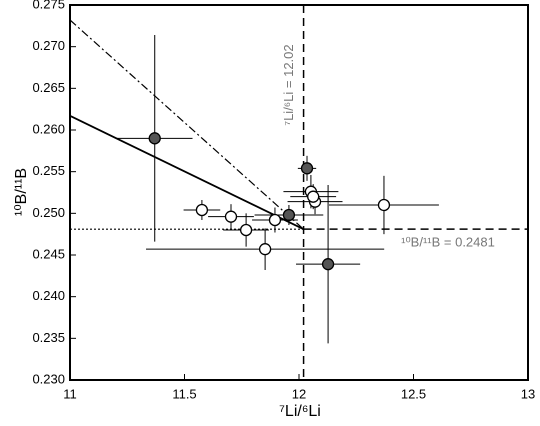 The height and width of the screenshot is (426, 540). I want to click on y-tick-label: 0.265, so click(48, 87).